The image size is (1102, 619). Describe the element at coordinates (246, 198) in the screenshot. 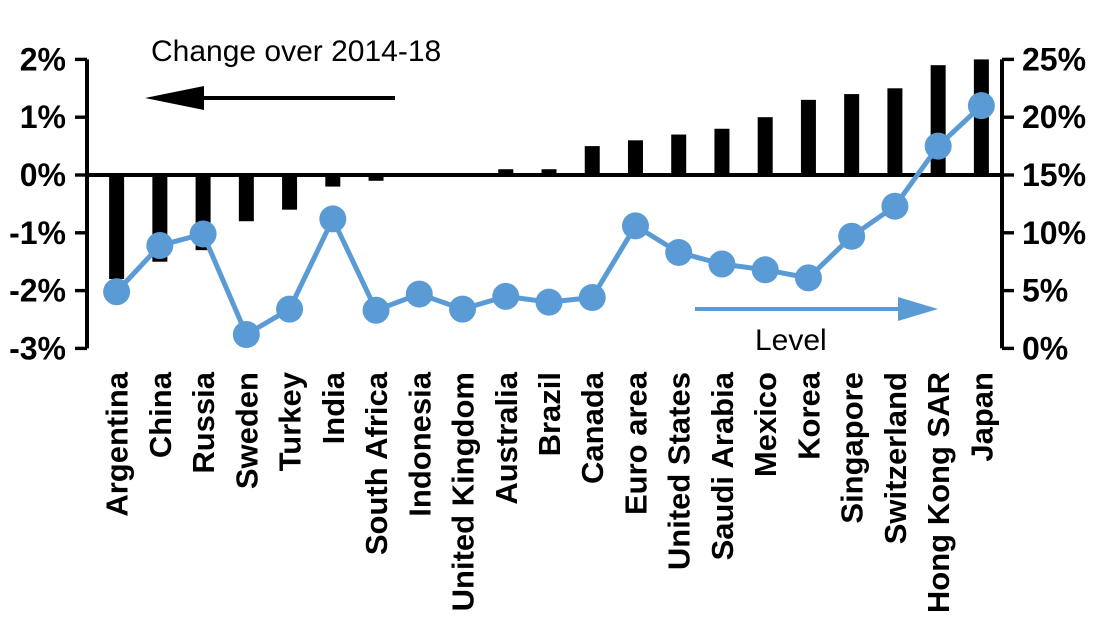

I see `bar-sweden` at that location.